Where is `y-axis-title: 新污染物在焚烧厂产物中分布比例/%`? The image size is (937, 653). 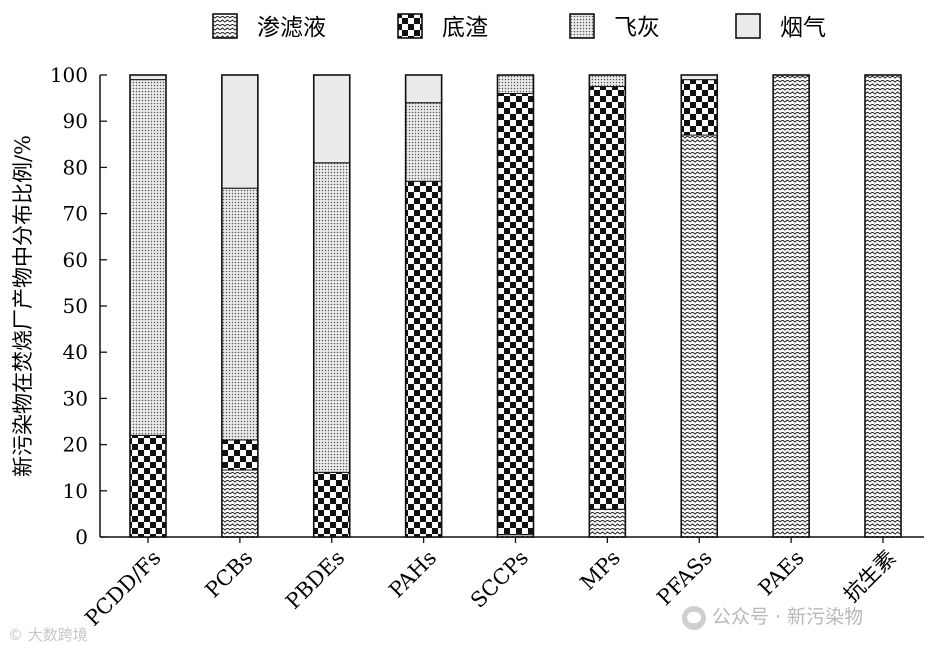
y-axis-title: 新污染物在焚烧厂产物中分布比例/% is located at coordinates (23, 306).